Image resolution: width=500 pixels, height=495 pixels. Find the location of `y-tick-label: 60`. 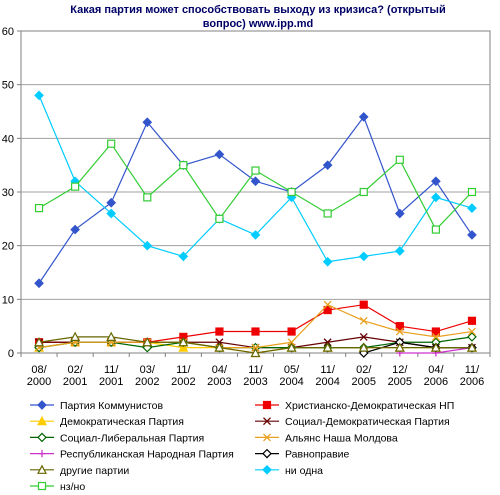

y-tick-label: 60 is located at coordinates (8, 32).